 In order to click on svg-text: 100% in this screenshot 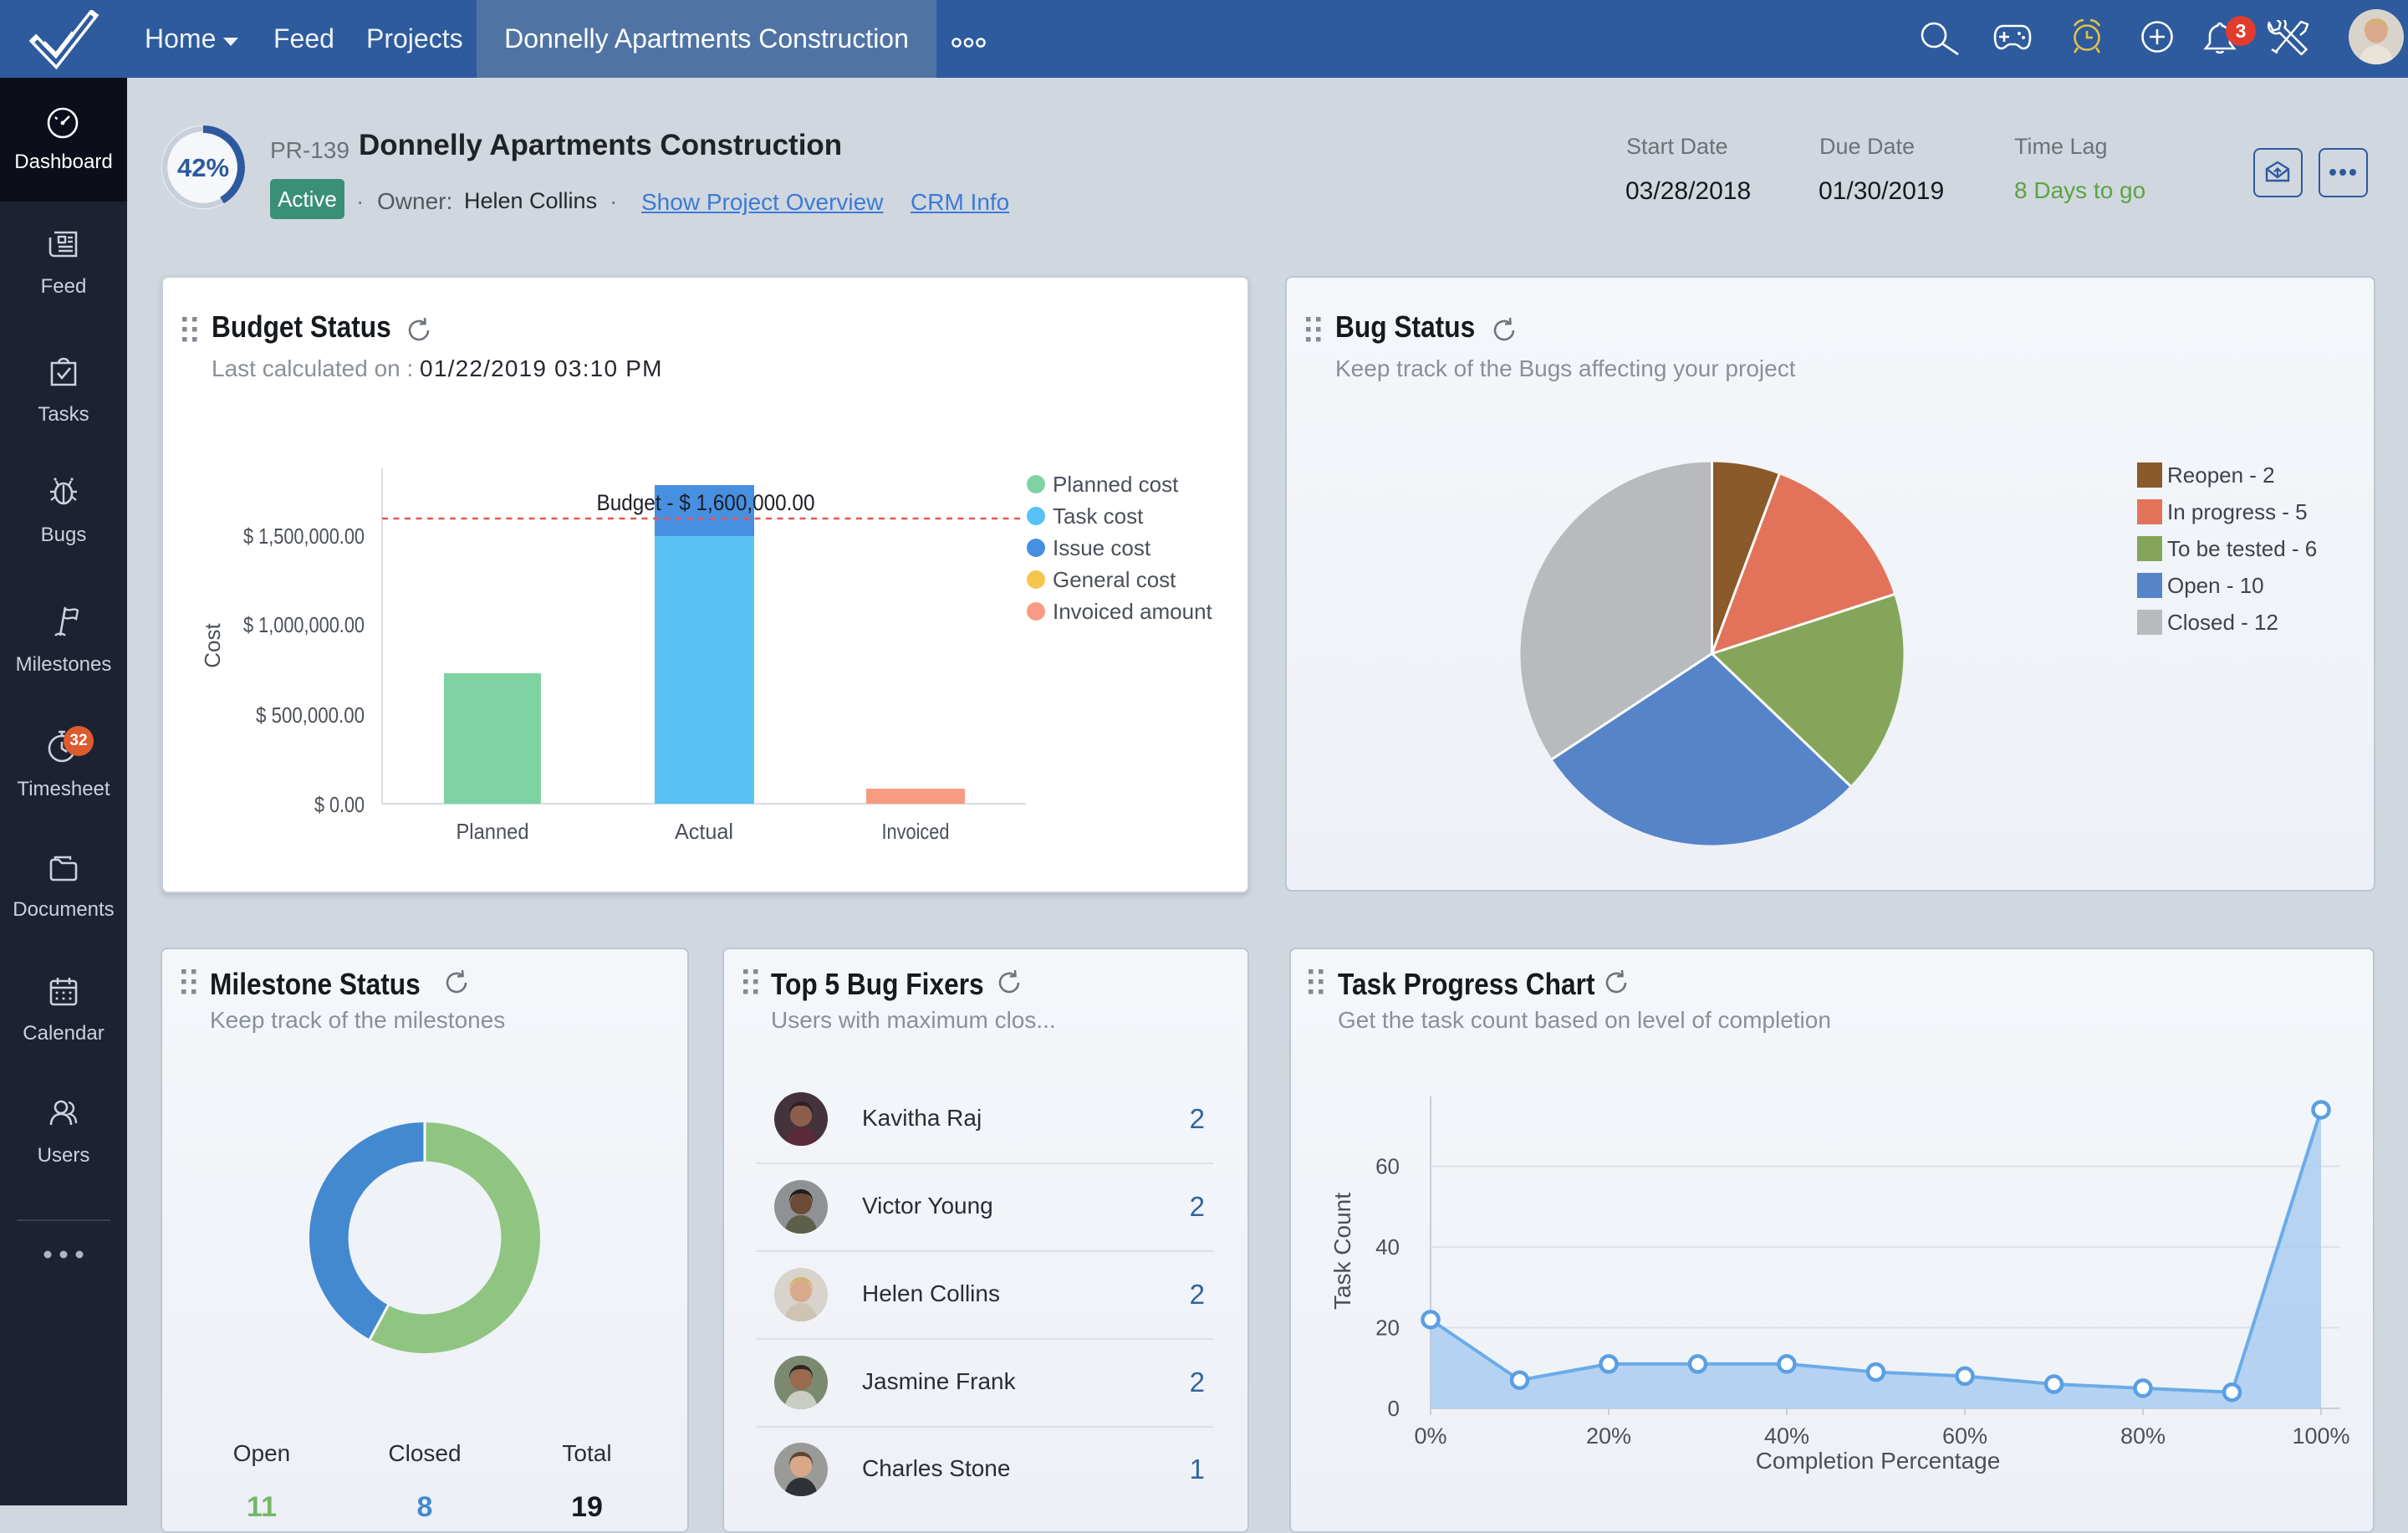, I will do `click(2320, 1436)`.